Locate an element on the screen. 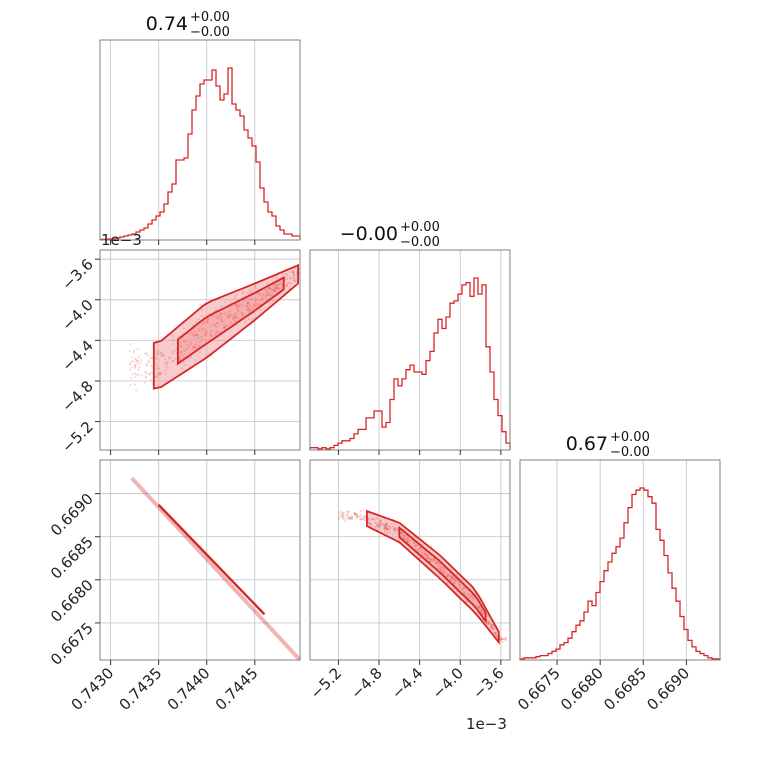 The image size is (760, 760). y-tick-label: 0.6690 is located at coordinates (72, 515).